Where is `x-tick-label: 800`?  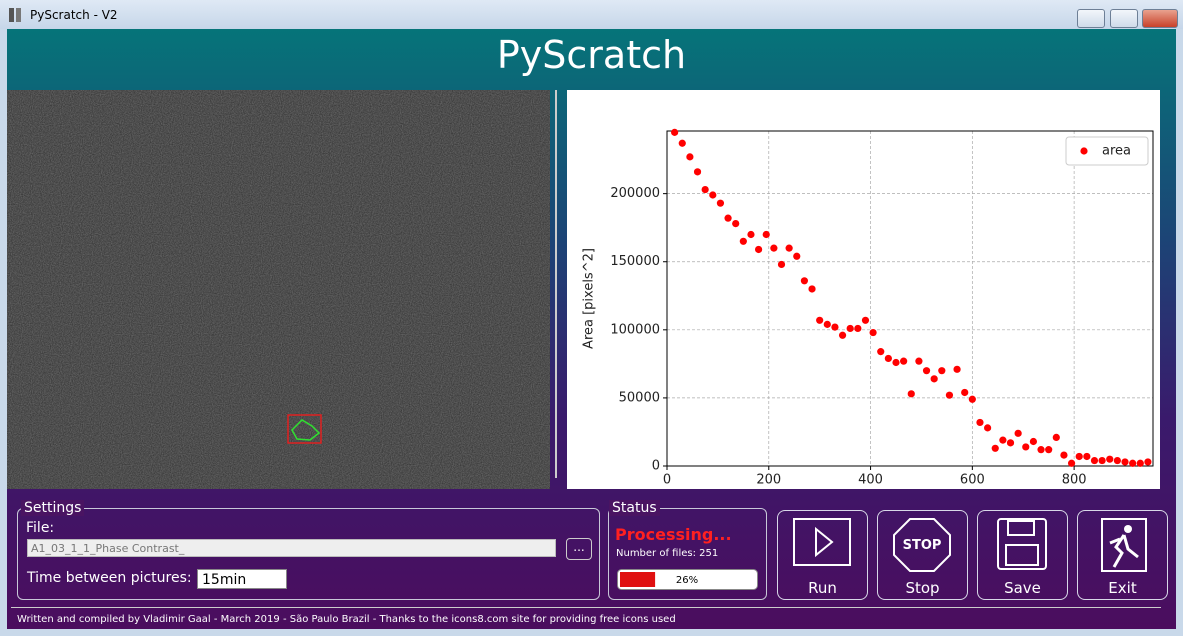 x-tick-label: 800 is located at coordinates (1074, 480).